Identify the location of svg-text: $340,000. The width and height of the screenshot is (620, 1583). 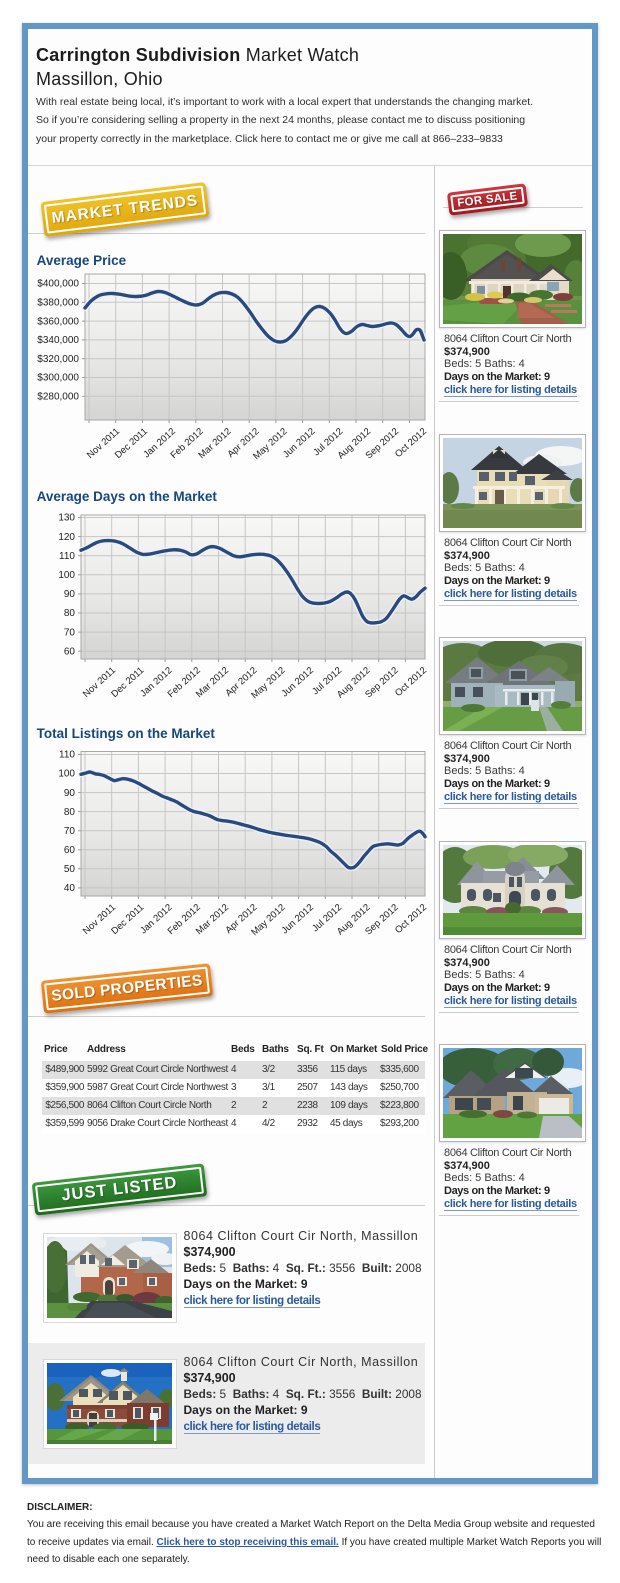
(58, 340).